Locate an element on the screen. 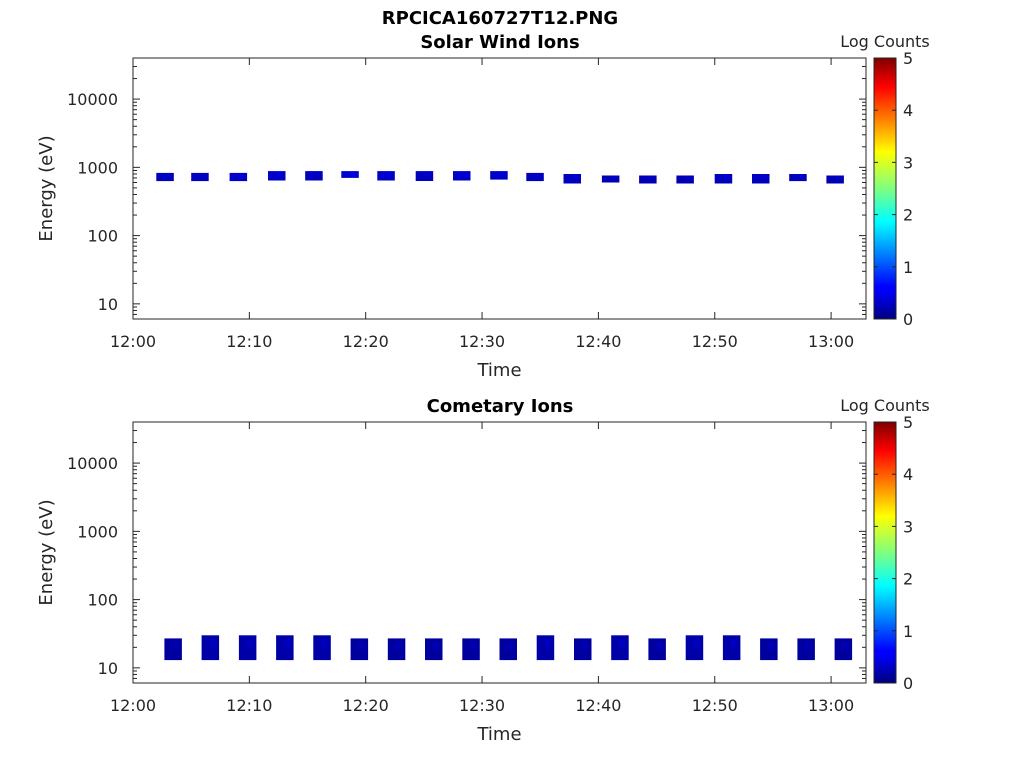  figure-title: RPCICA160727T12.PNG is located at coordinates (500, 18).